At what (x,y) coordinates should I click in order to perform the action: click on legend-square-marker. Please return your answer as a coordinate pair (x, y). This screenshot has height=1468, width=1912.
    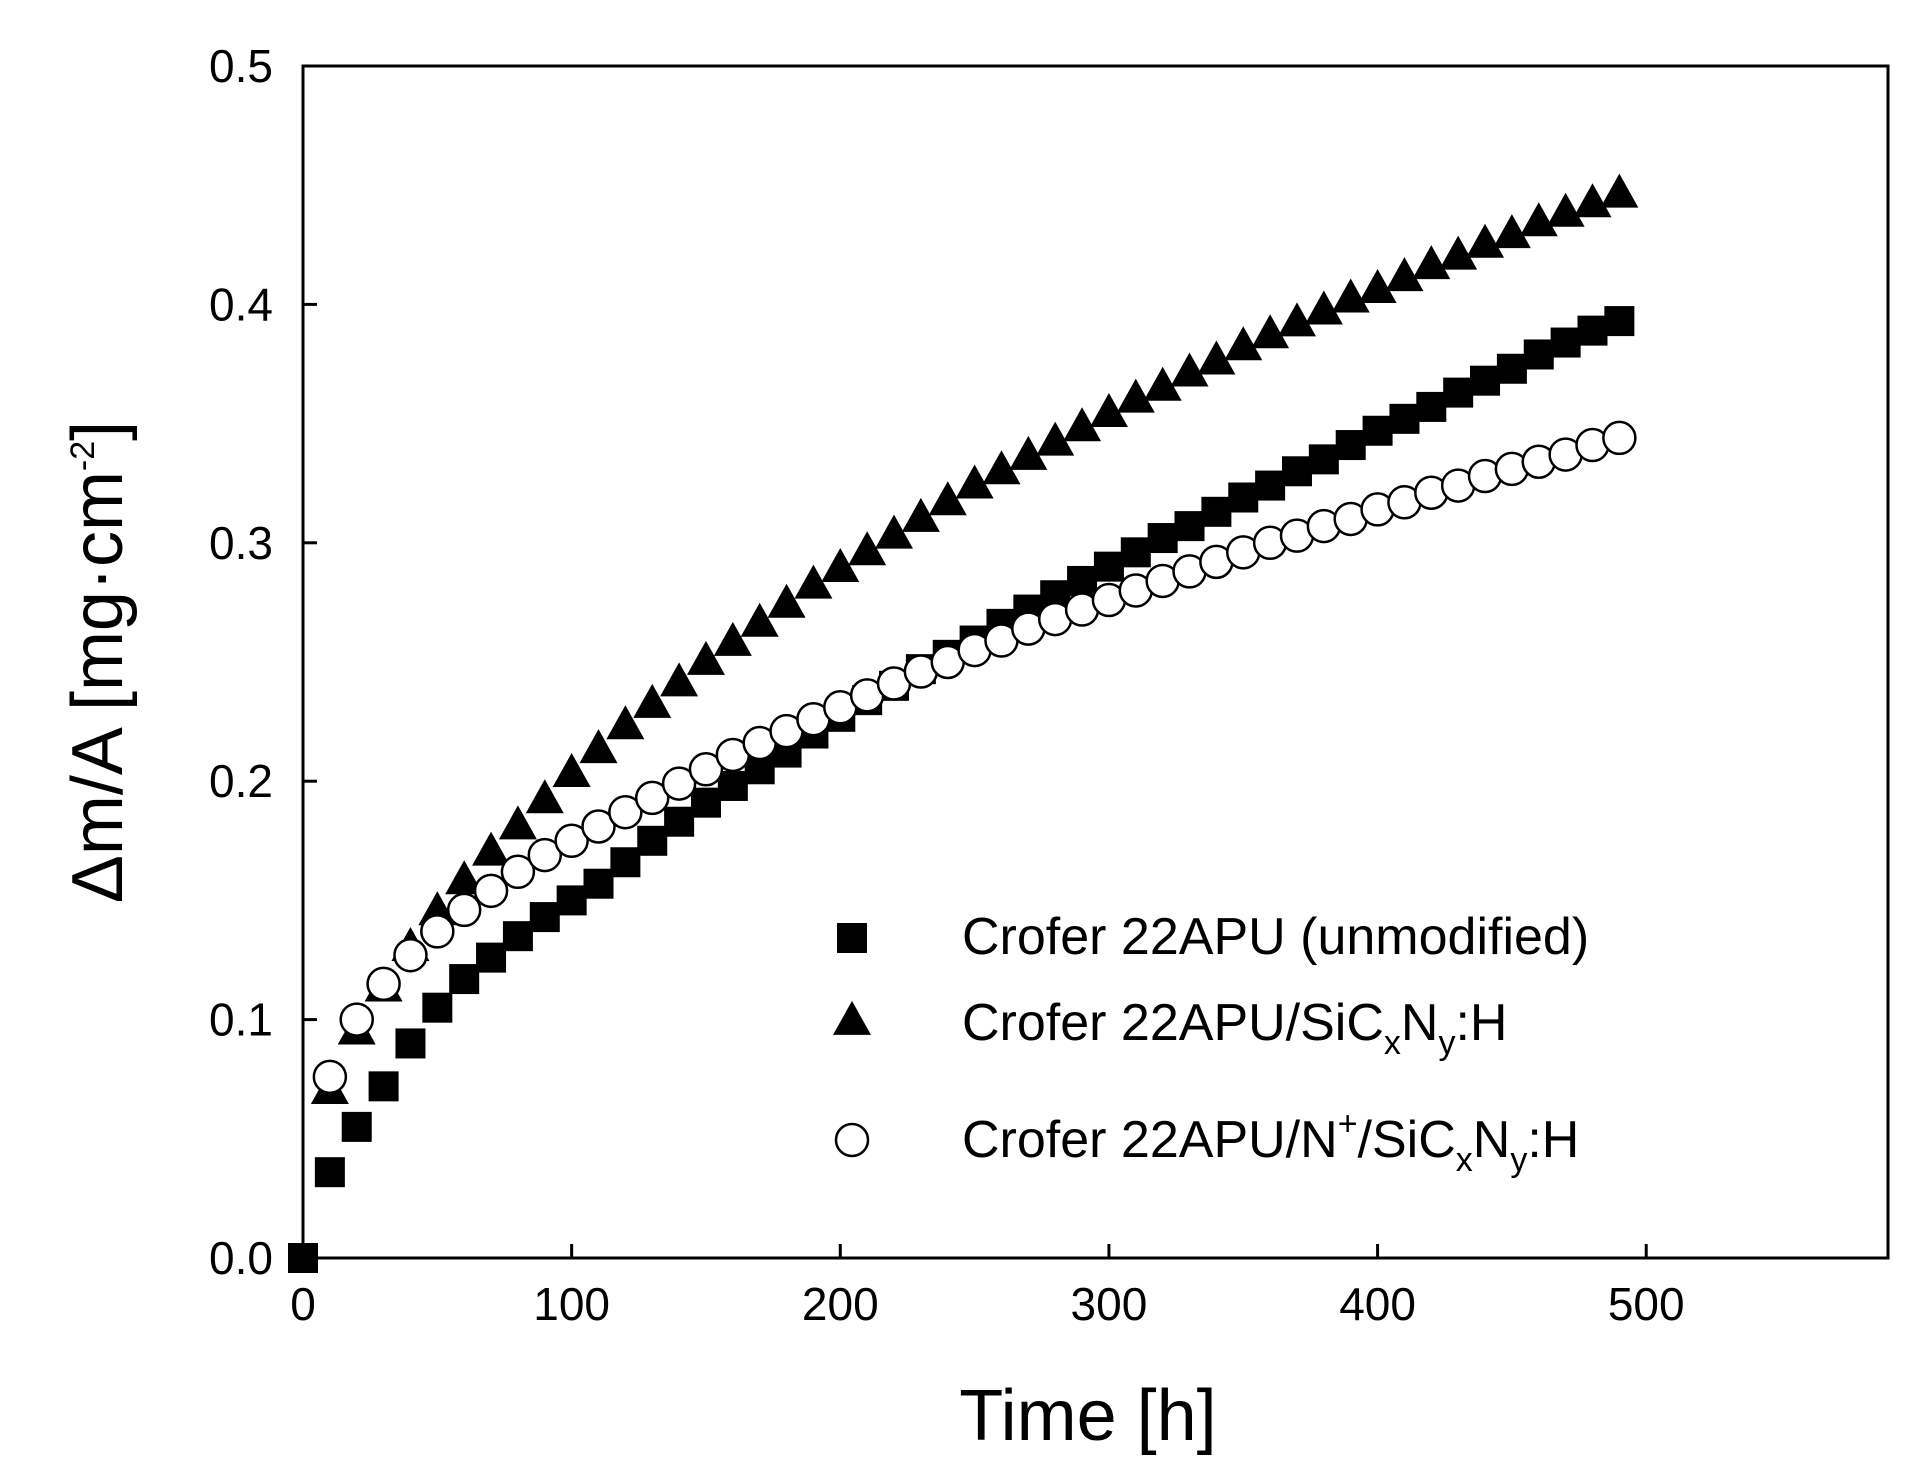
    Looking at the image, I should click on (852, 938).